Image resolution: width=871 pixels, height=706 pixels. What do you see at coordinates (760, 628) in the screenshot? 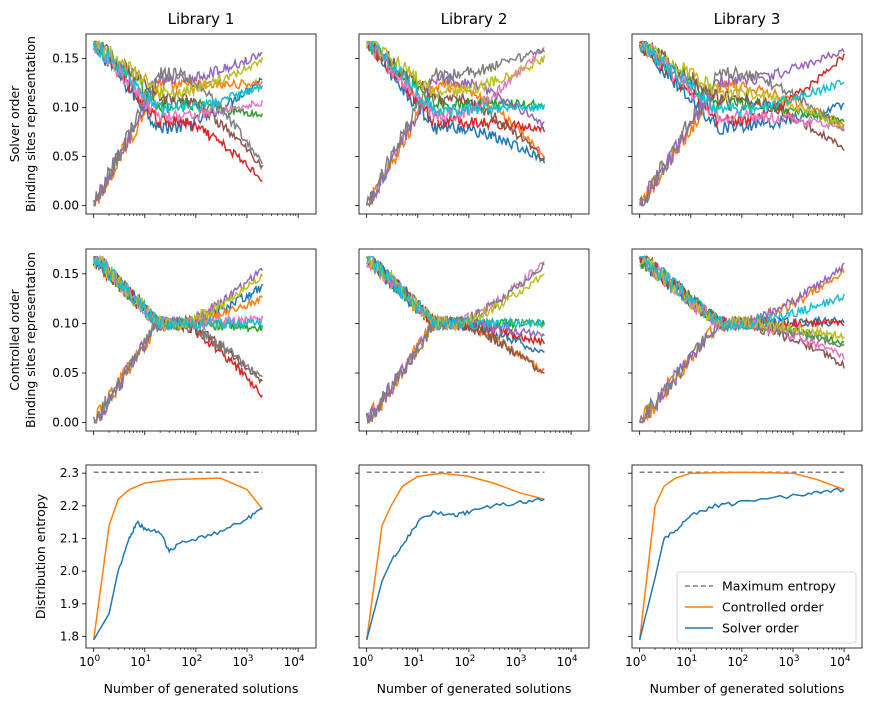
I see `legend-label: Solver order` at bounding box center [760, 628].